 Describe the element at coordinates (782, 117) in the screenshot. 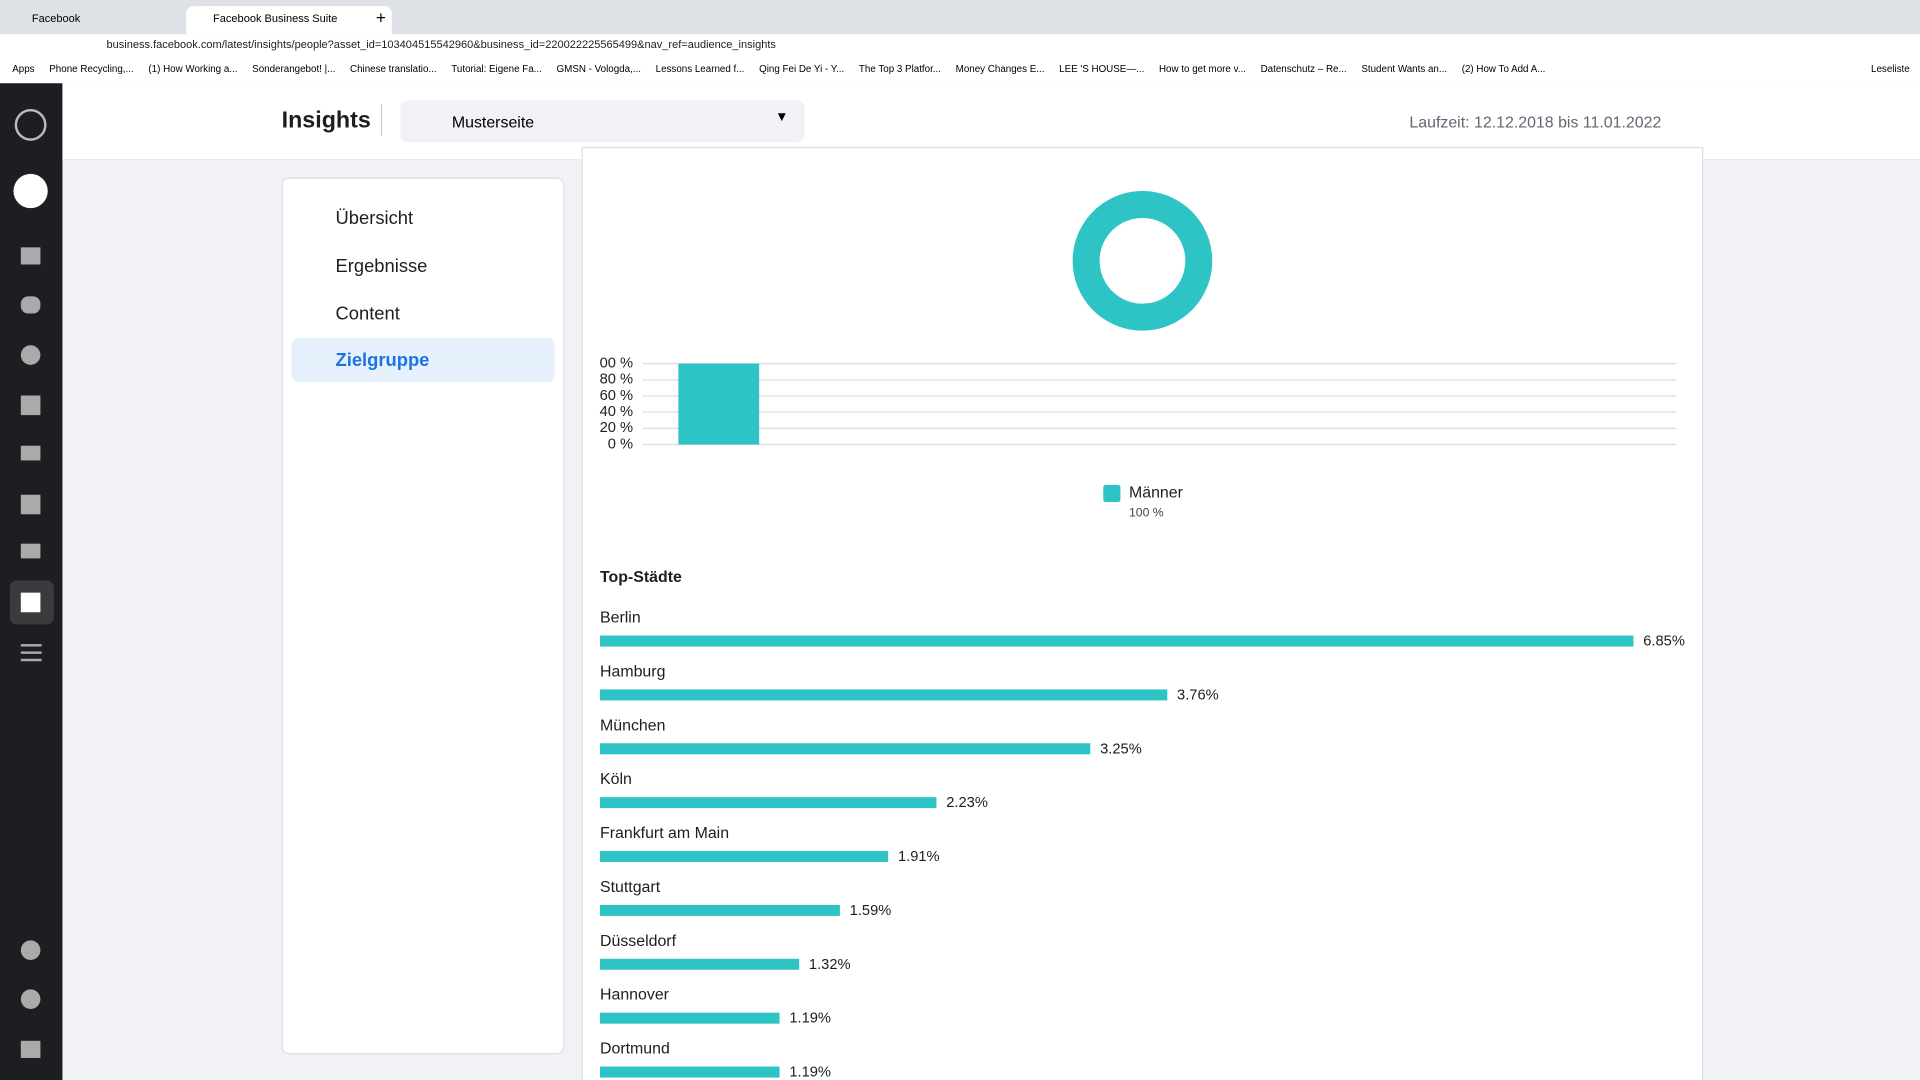

I see `dropdown-arrow: ▼` at that location.